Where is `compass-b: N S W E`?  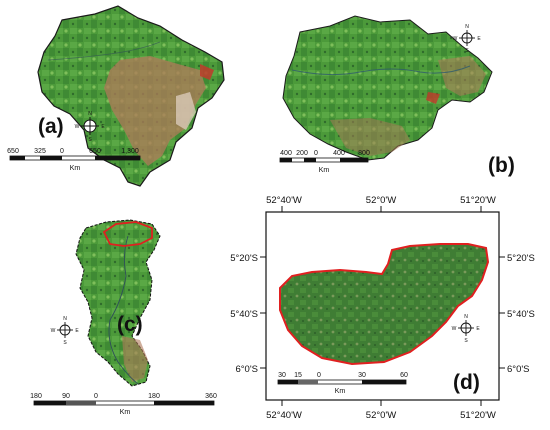 compass-b: N S W E is located at coordinates (467, 39).